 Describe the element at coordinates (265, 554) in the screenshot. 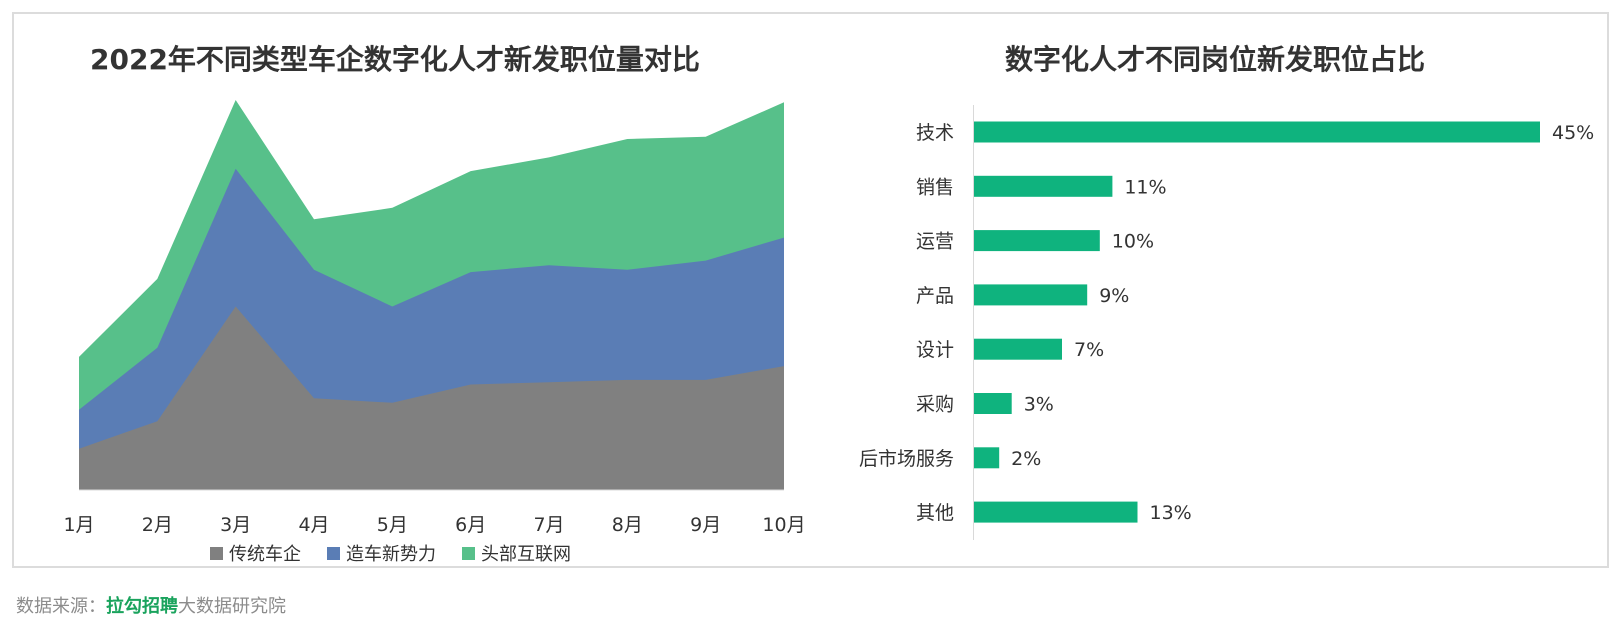

I see `legend-label-traditional: 传统车企` at that location.